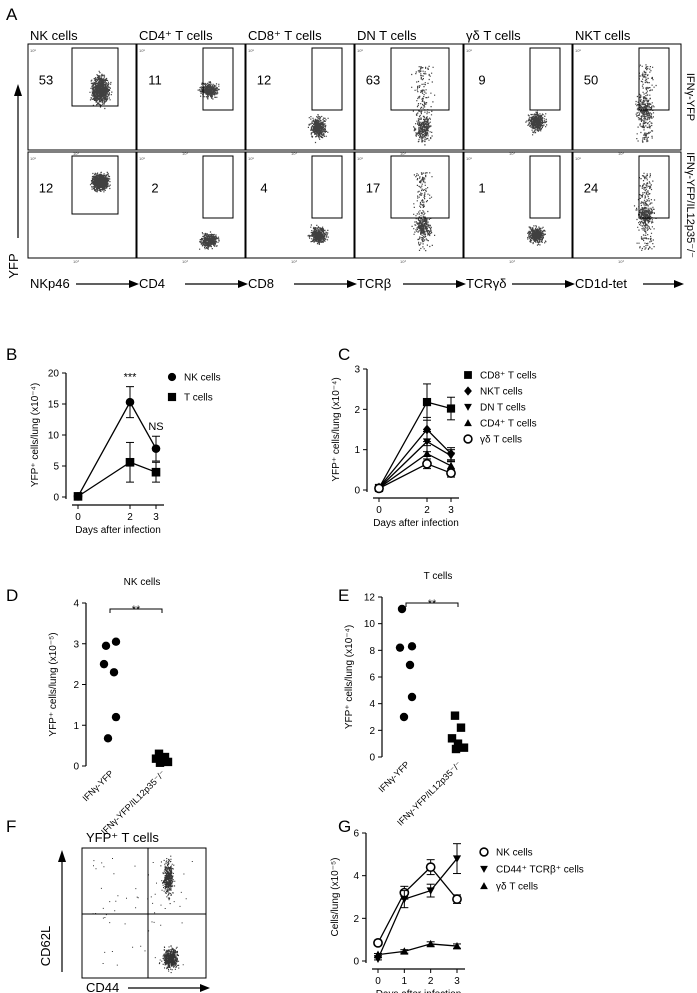  What do you see at coordinates (481, 79) in the screenshot?
I see `gate-percent: 9` at bounding box center [481, 79].